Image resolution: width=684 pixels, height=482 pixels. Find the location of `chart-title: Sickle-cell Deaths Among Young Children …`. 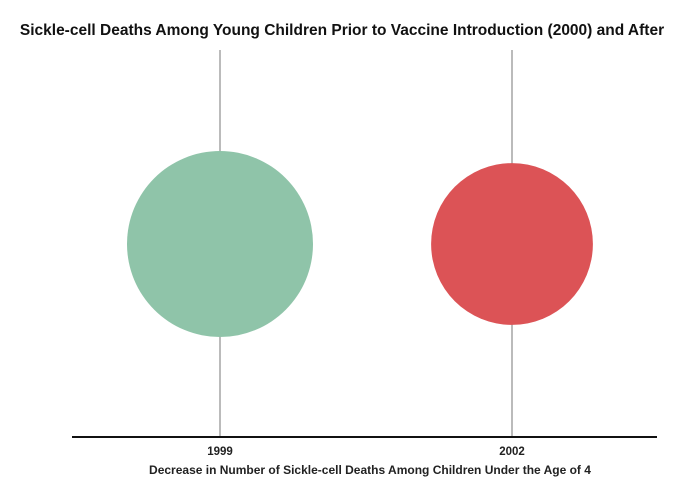

chart-title: Sickle-cell Deaths Among Young Children … is located at coordinates (342, 30).